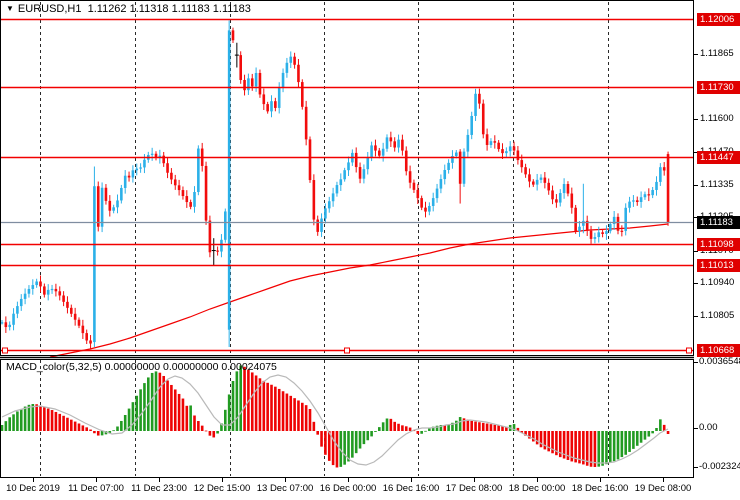 Image resolution: width=740 pixels, height=500 pixels. I want to click on price-level-badge: 1.12006, so click(718, 19).